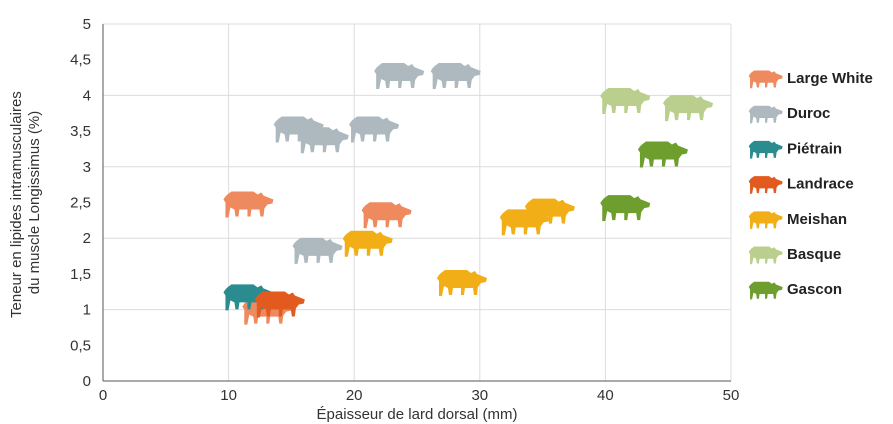  I want to click on legend-item-gascon: Gascon, so click(795, 290).